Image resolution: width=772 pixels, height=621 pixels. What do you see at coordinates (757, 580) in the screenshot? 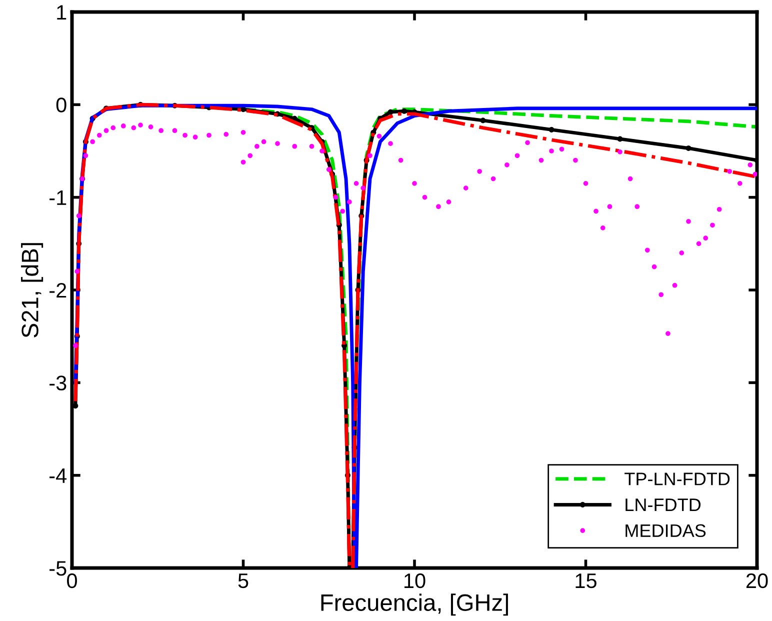
I see `x-tick-label: 20` at bounding box center [757, 580].